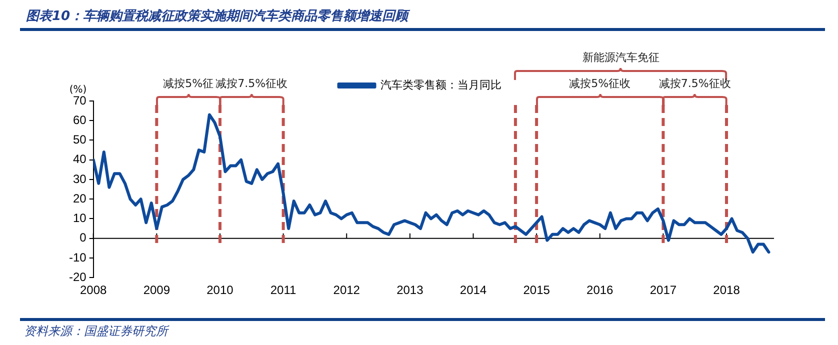 The height and width of the screenshot is (345, 838). What do you see at coordinates (156, 290) in the screenshot?
I see `x-tick-label: 2009` at bounding box center [156, 290].